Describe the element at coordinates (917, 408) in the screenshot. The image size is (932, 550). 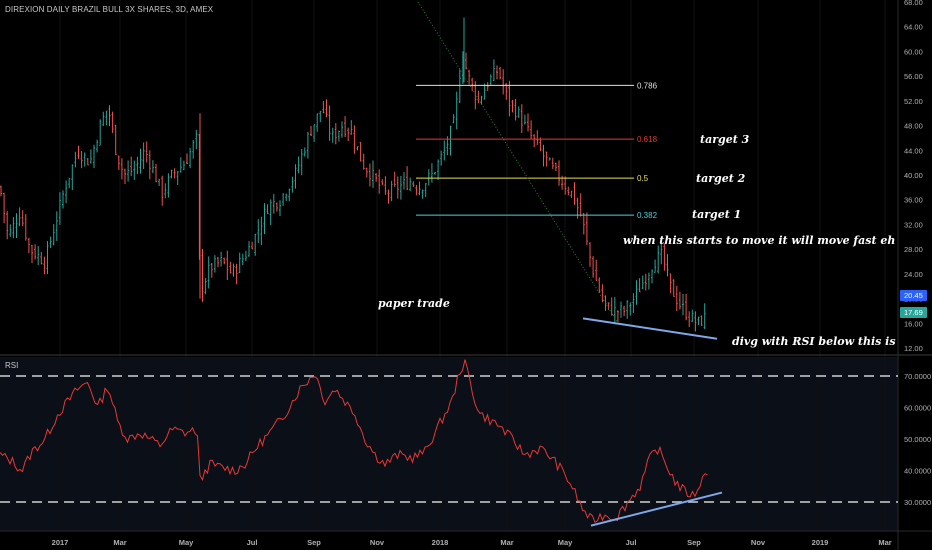
I see `rsi-tick-label: 60.0000` at that location.